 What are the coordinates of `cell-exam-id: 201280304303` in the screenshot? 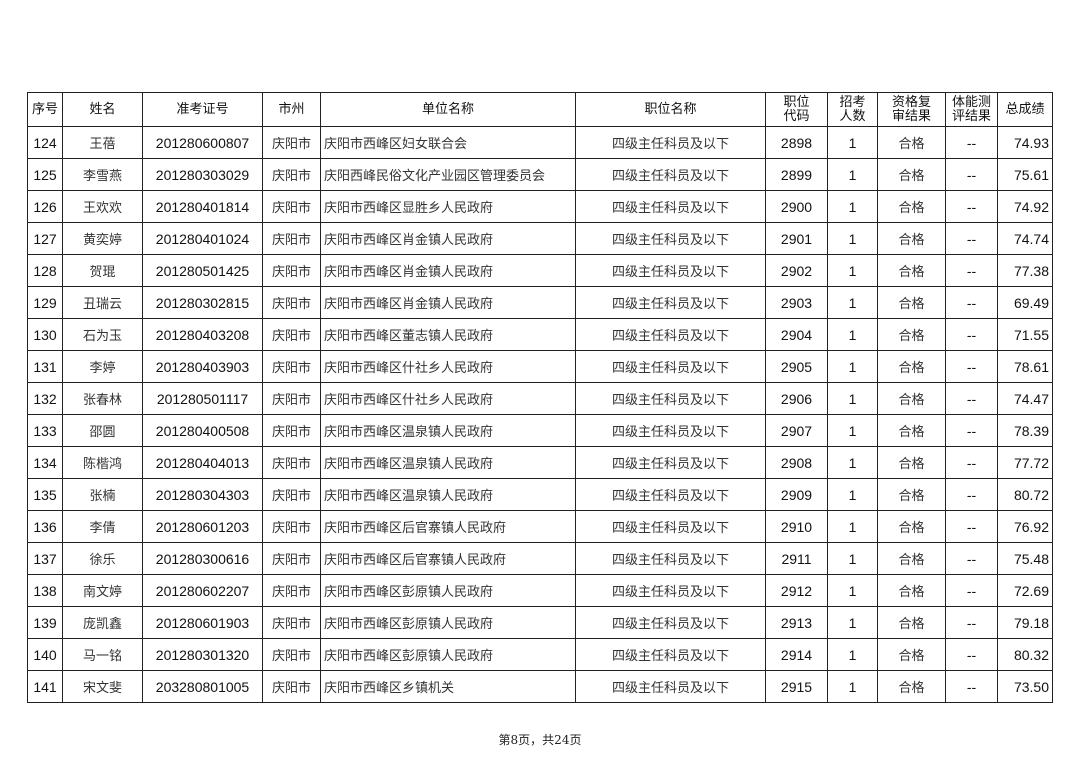 It's located at (202, 494).